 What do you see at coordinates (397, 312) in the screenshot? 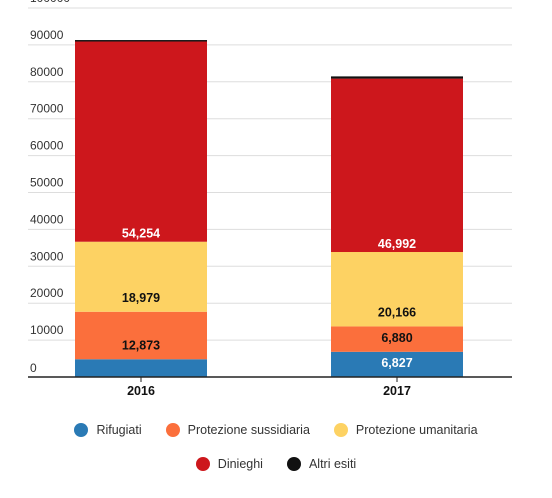
I see `data-label: 20,166` at bounding box center [397, 312].